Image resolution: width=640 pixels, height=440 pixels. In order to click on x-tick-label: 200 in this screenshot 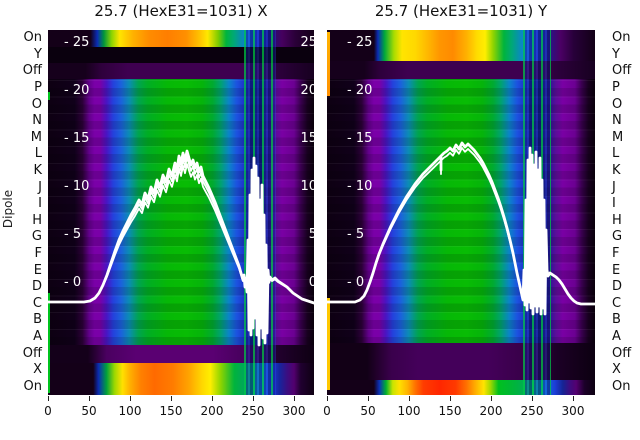, I will do `click(212, 411)`.